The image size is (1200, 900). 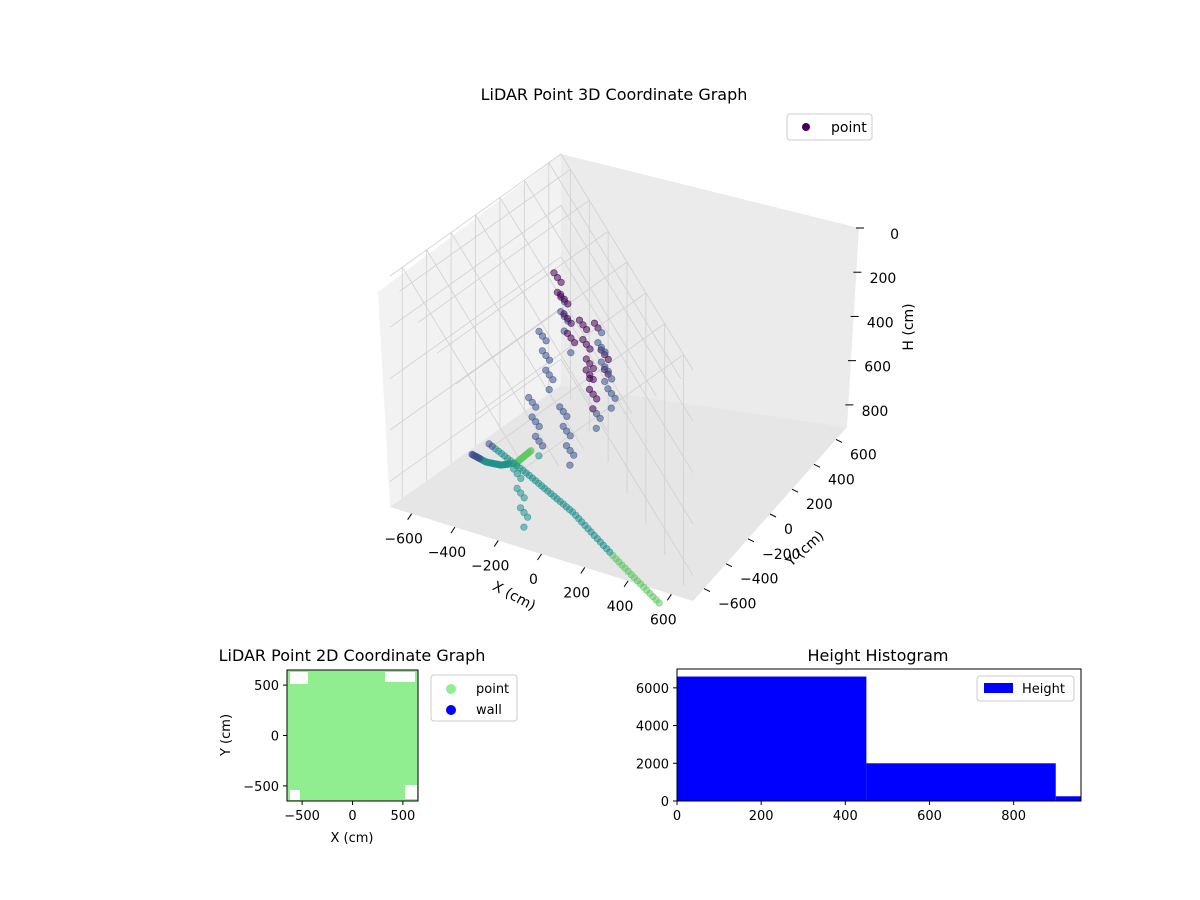 I want to click on x-axis-label-2d: X (cm), so click(x=352, y=838).